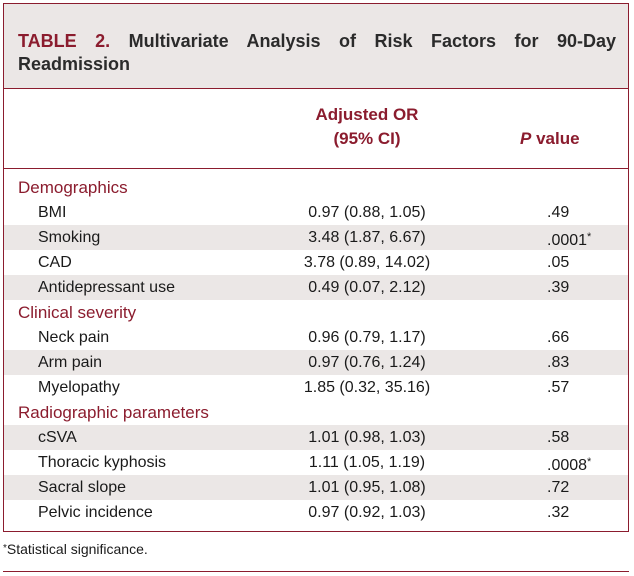 The image size is (634, 576). Describe the element at coordinates (73, 187) in the screenshot. I see `section-heading: Demographics` at that location.